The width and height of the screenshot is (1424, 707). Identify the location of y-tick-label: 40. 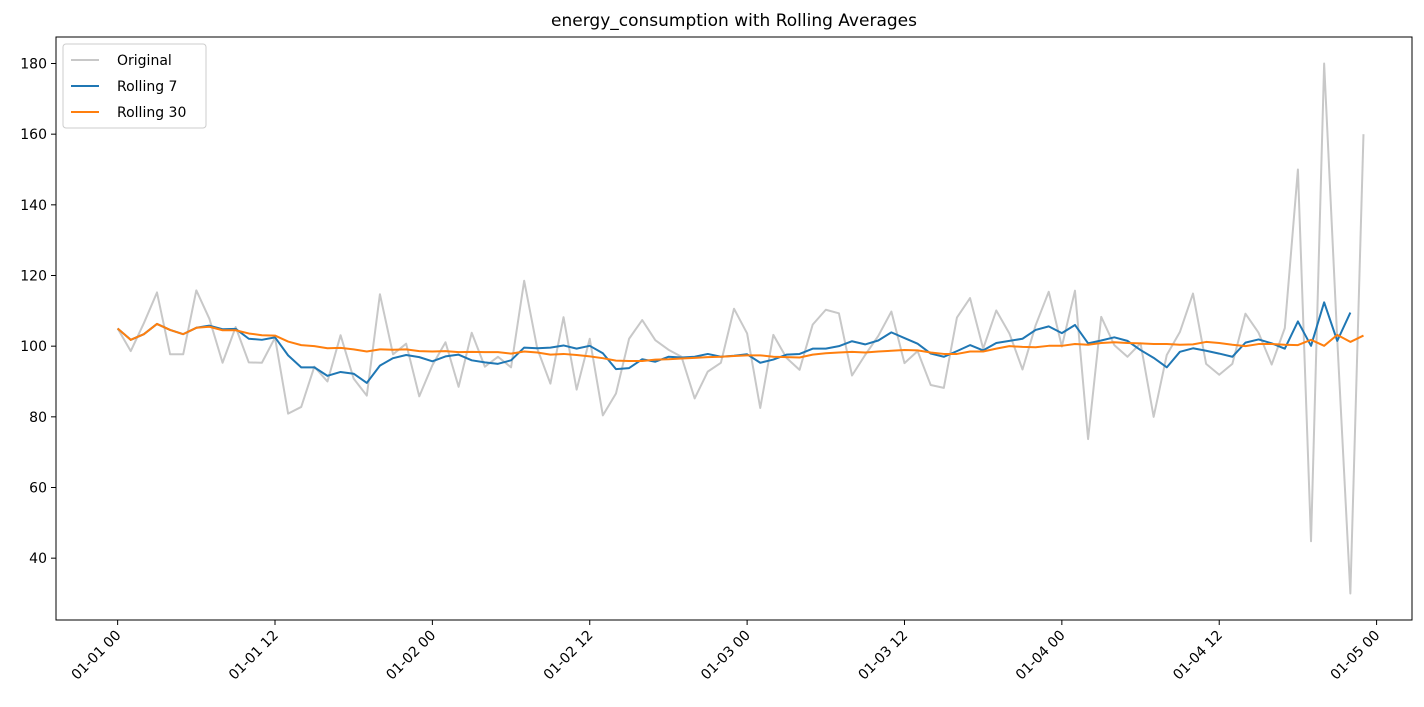
(38, 559).